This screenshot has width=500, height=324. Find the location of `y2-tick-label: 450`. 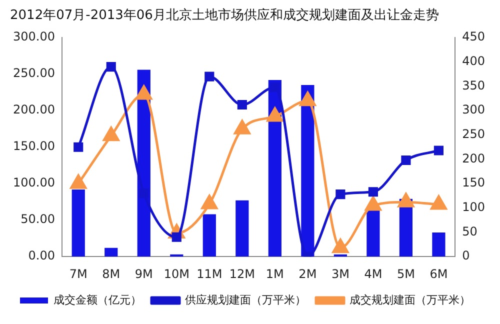

y2-tick-label: 450 is located at coordinates (473, 37).